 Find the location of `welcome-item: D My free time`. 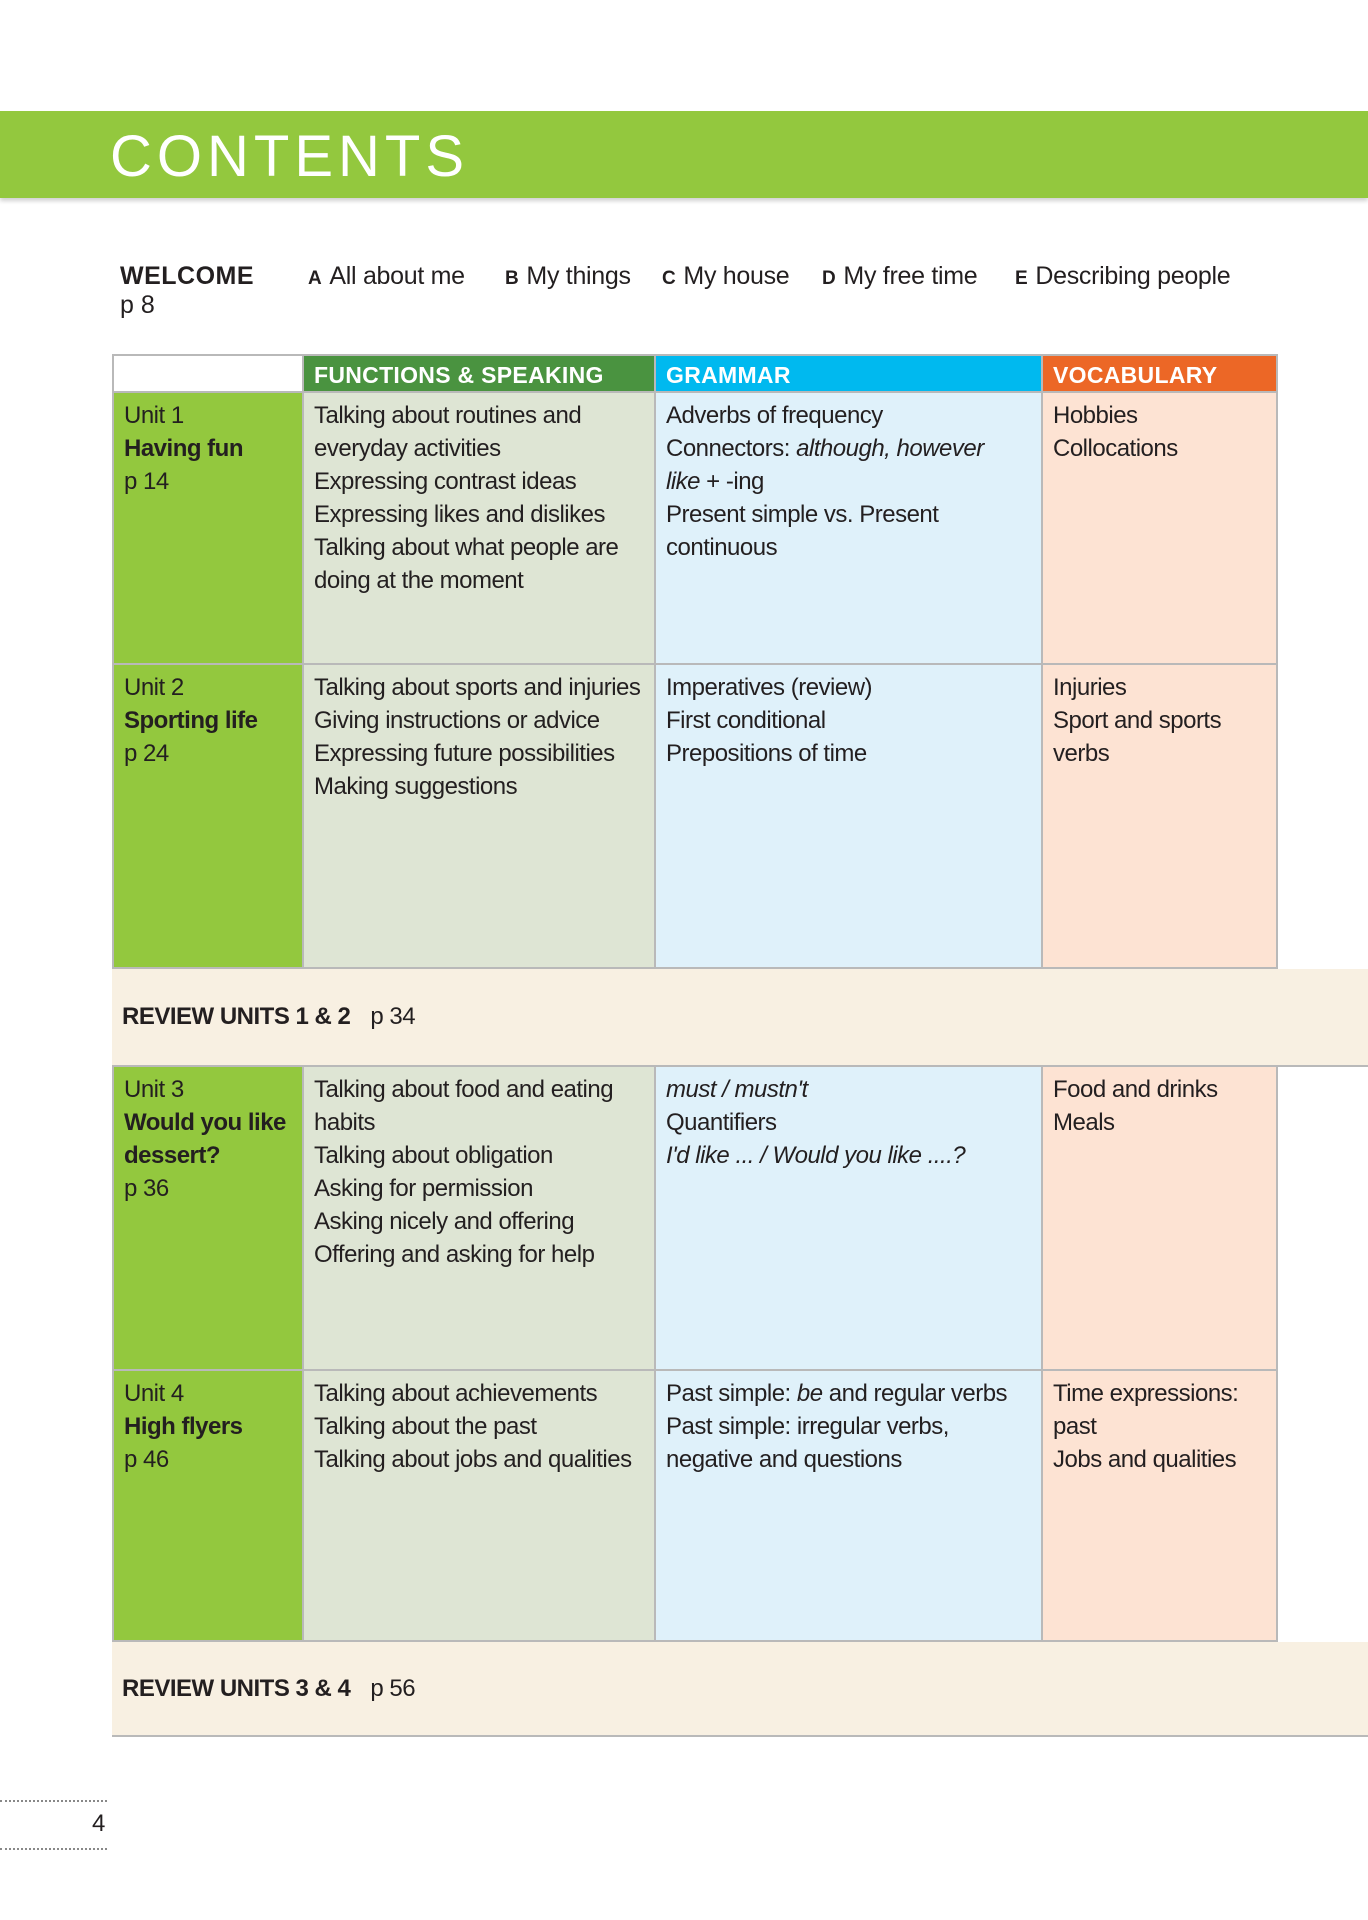

welcome-item: D My free time is located at coordinates (900, 276).